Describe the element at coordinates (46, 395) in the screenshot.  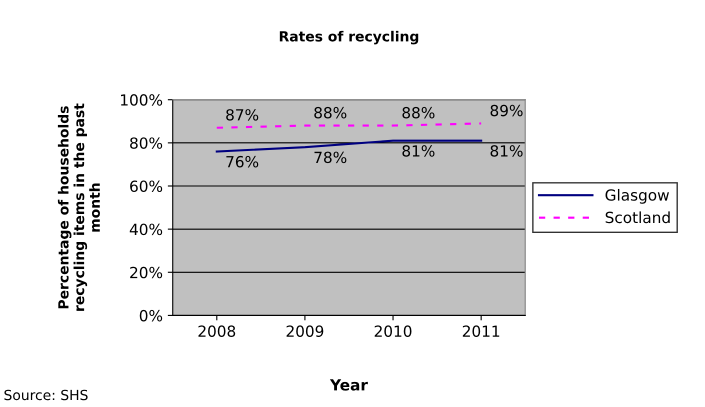
I see `source-note: Source: SHS` at that location.